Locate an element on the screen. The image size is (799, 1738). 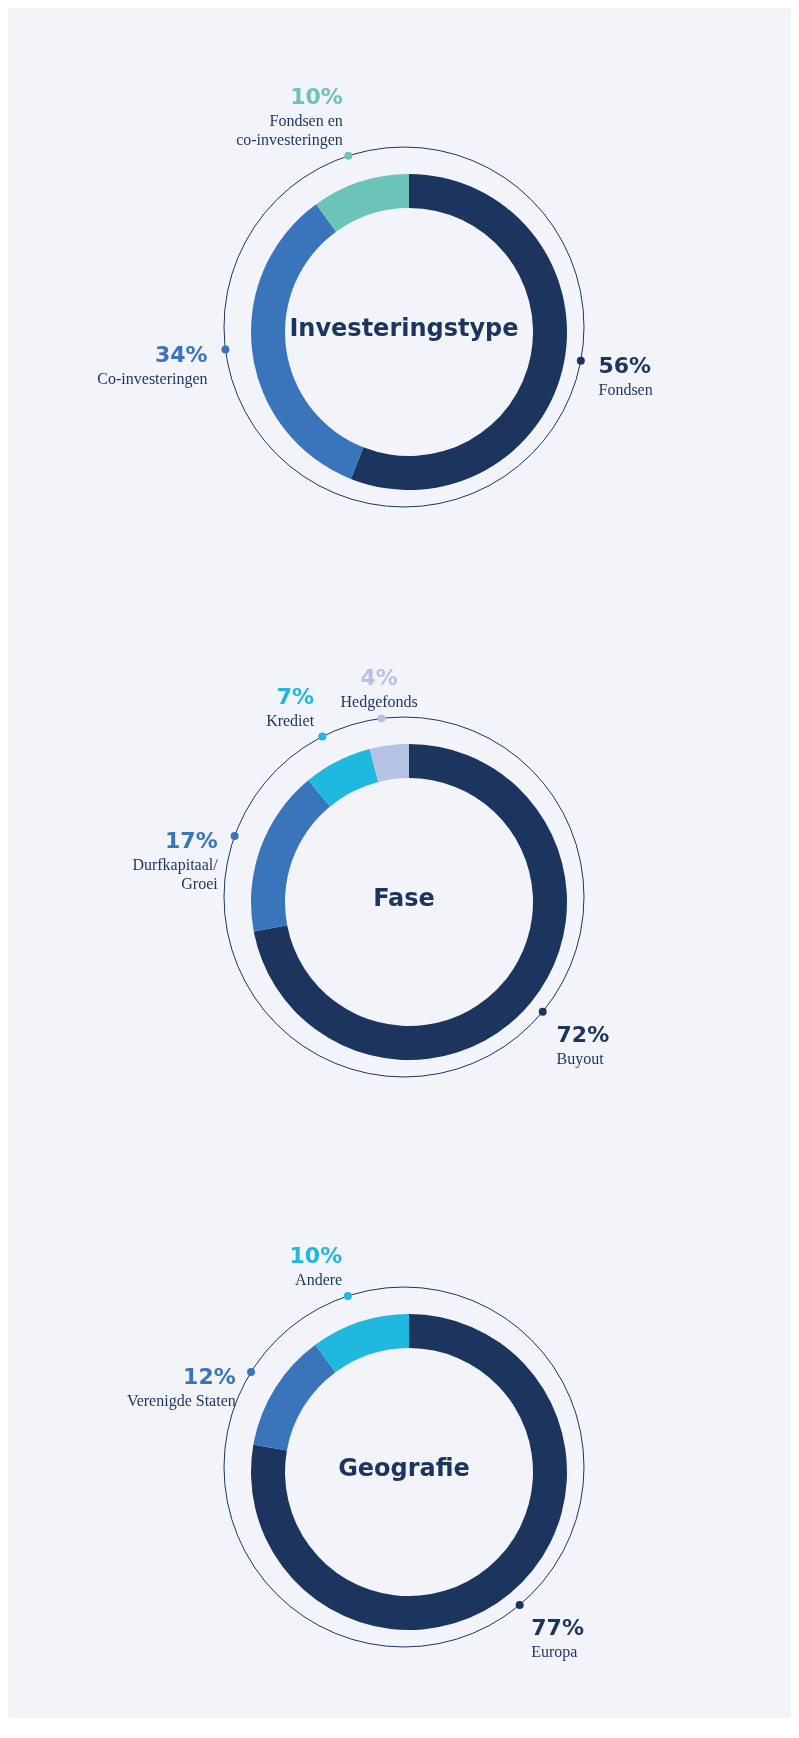
slice-label: Buyout is located at coordinates (580, 1058).